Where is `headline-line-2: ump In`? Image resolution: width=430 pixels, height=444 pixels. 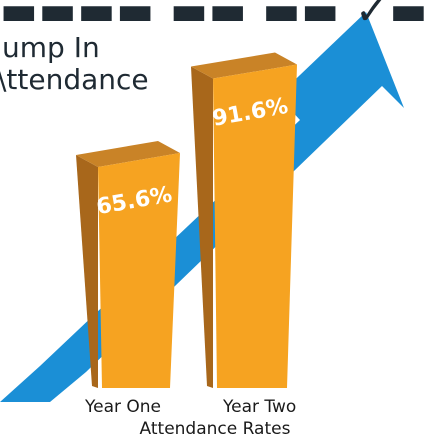 headline-line-2: ump In is located at coordinates (51, 47).